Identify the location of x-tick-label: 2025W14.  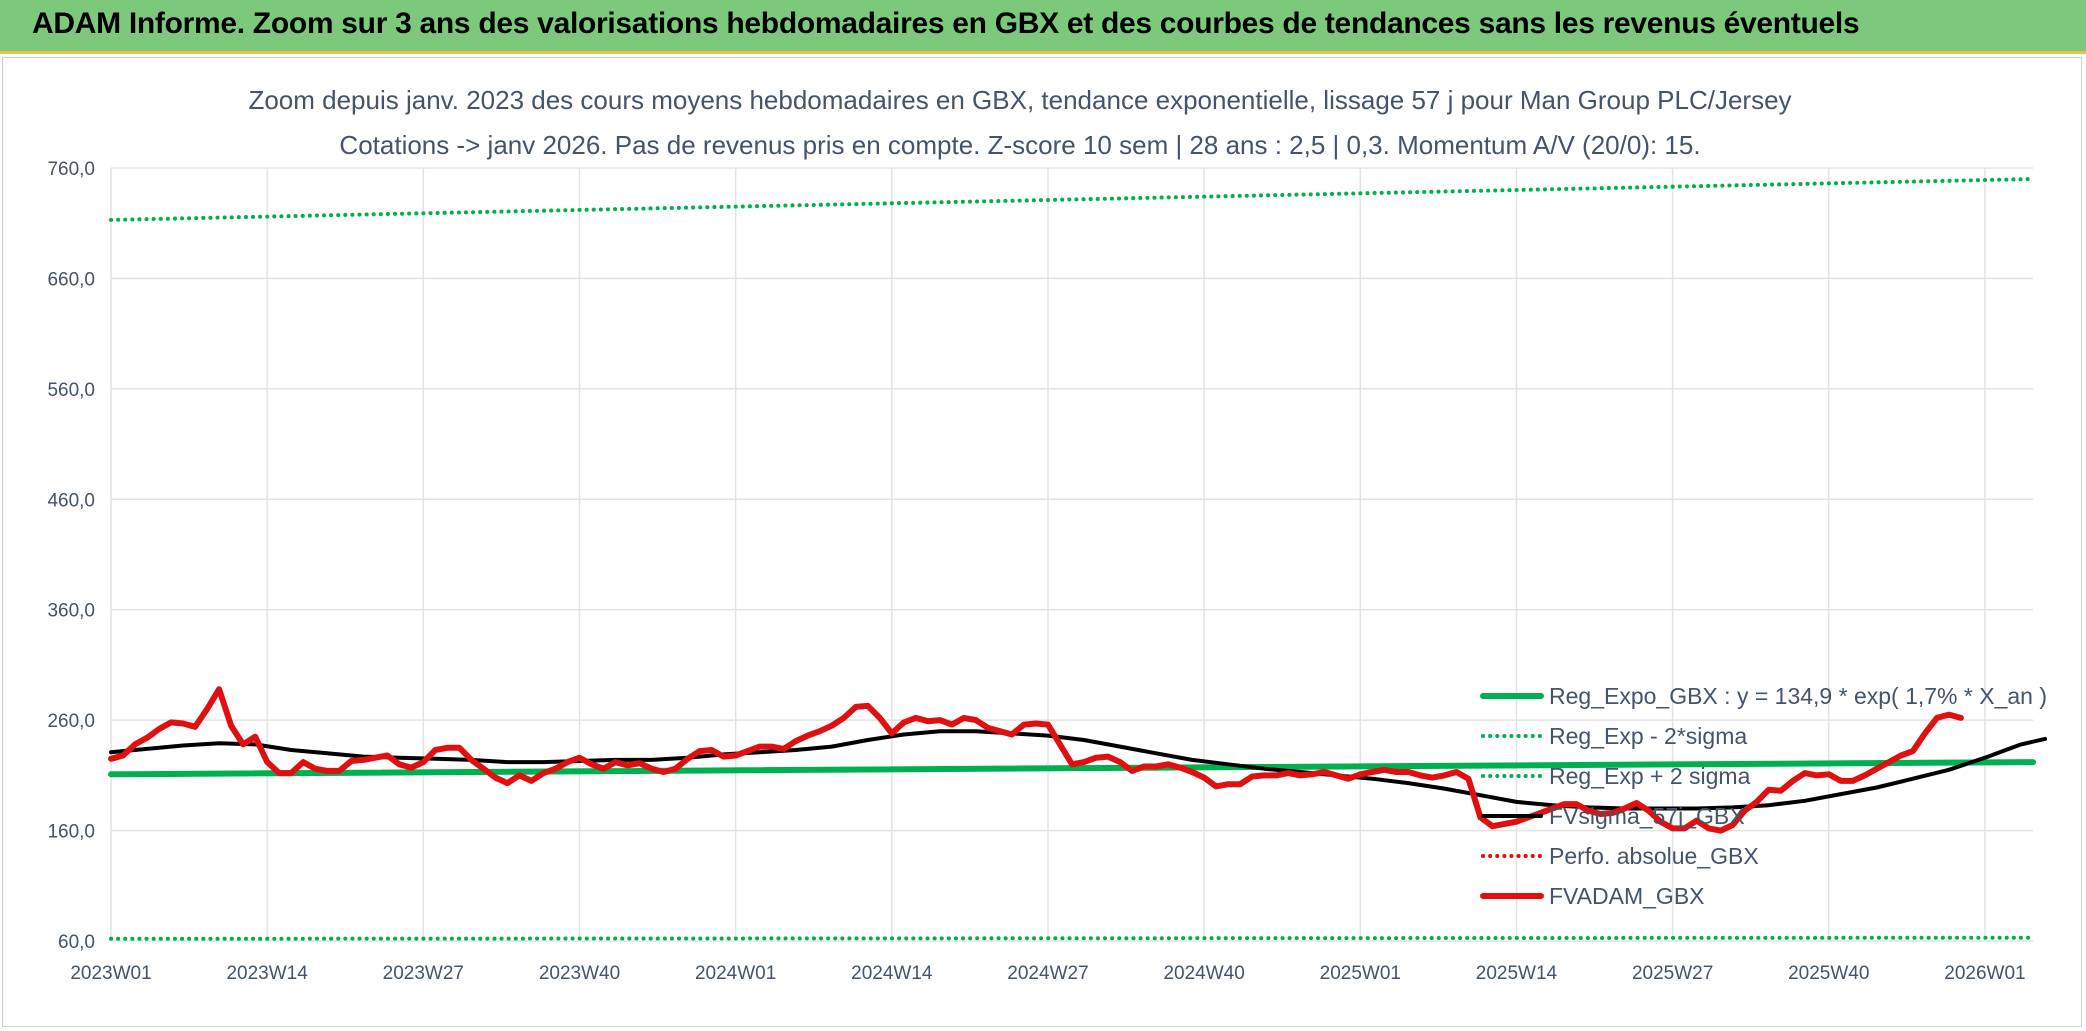
(1517, 973).